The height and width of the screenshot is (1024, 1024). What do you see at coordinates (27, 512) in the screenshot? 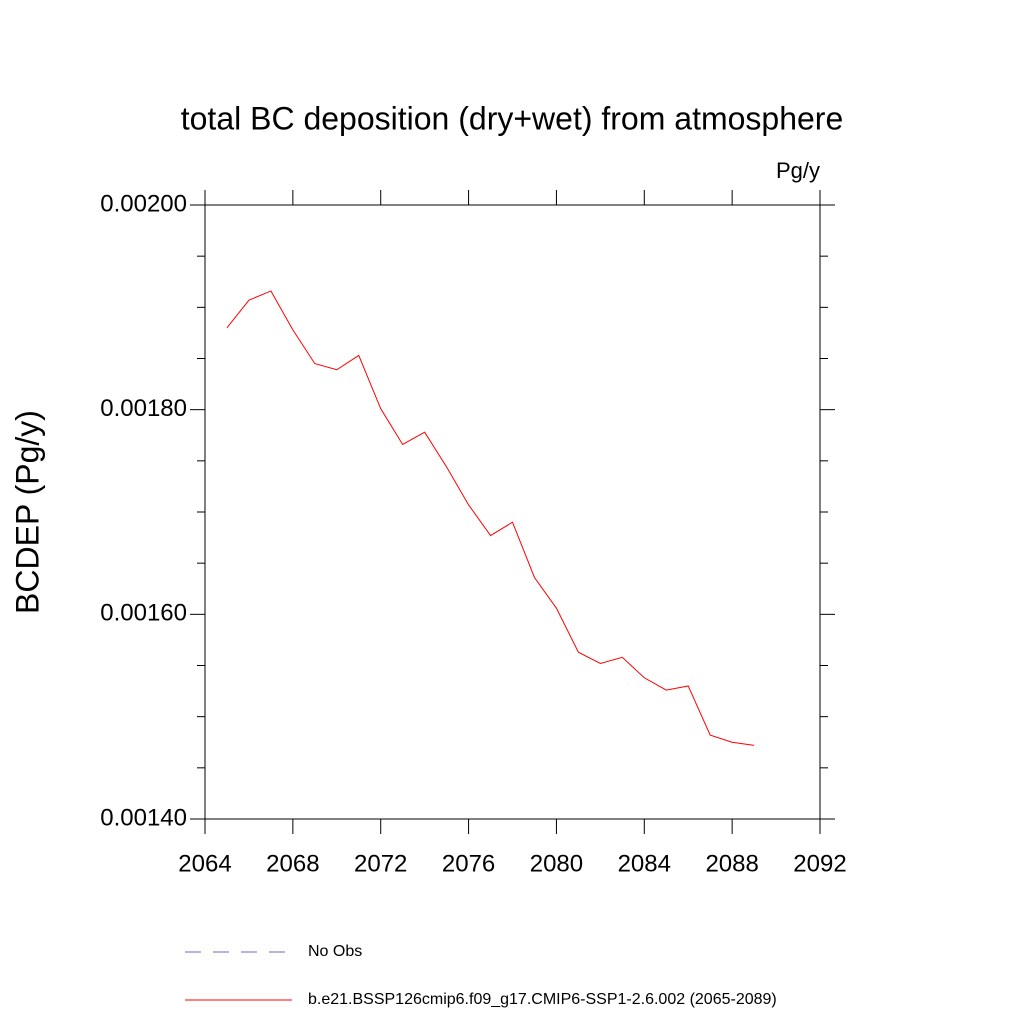
I see `y-axis-label: BCDEP (Pg/y)` at bounding box center [27, 512].